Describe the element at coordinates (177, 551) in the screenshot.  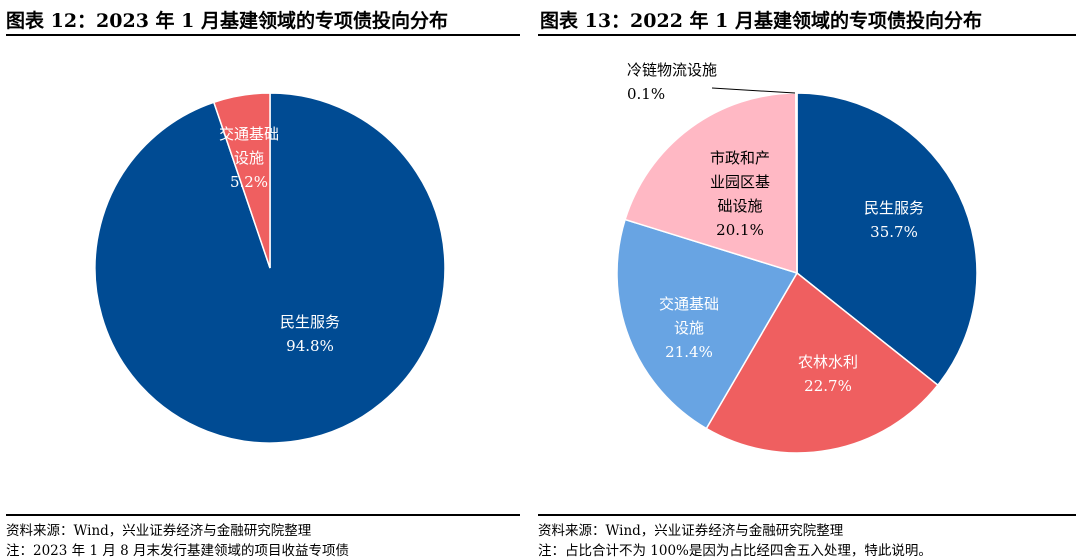
I see `left-note: 注：2023 年 1 月 8 月末发行基建领域的项目收益专项债` at that location.